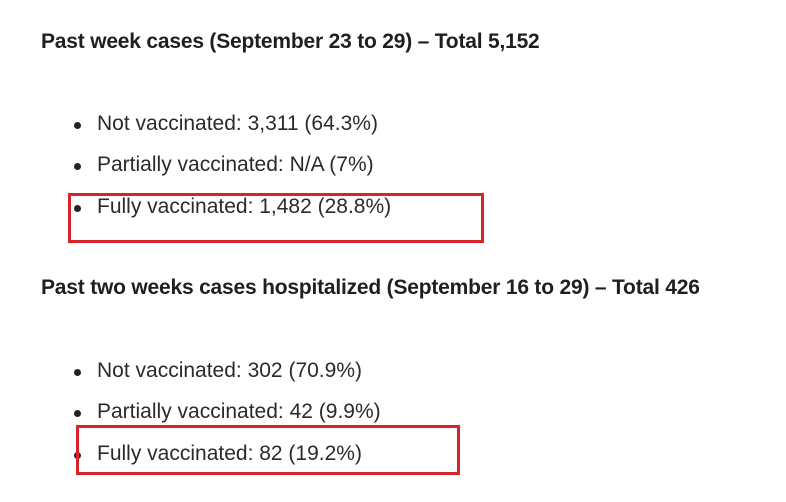 Image resolution: width=786 pixels, height=502 pixels. What do you see at coordinates (235, 164) in the screenshot?
I see `list-item-text: Partially vaccinated: N/A (7%)` at bounding box center [235, 164].